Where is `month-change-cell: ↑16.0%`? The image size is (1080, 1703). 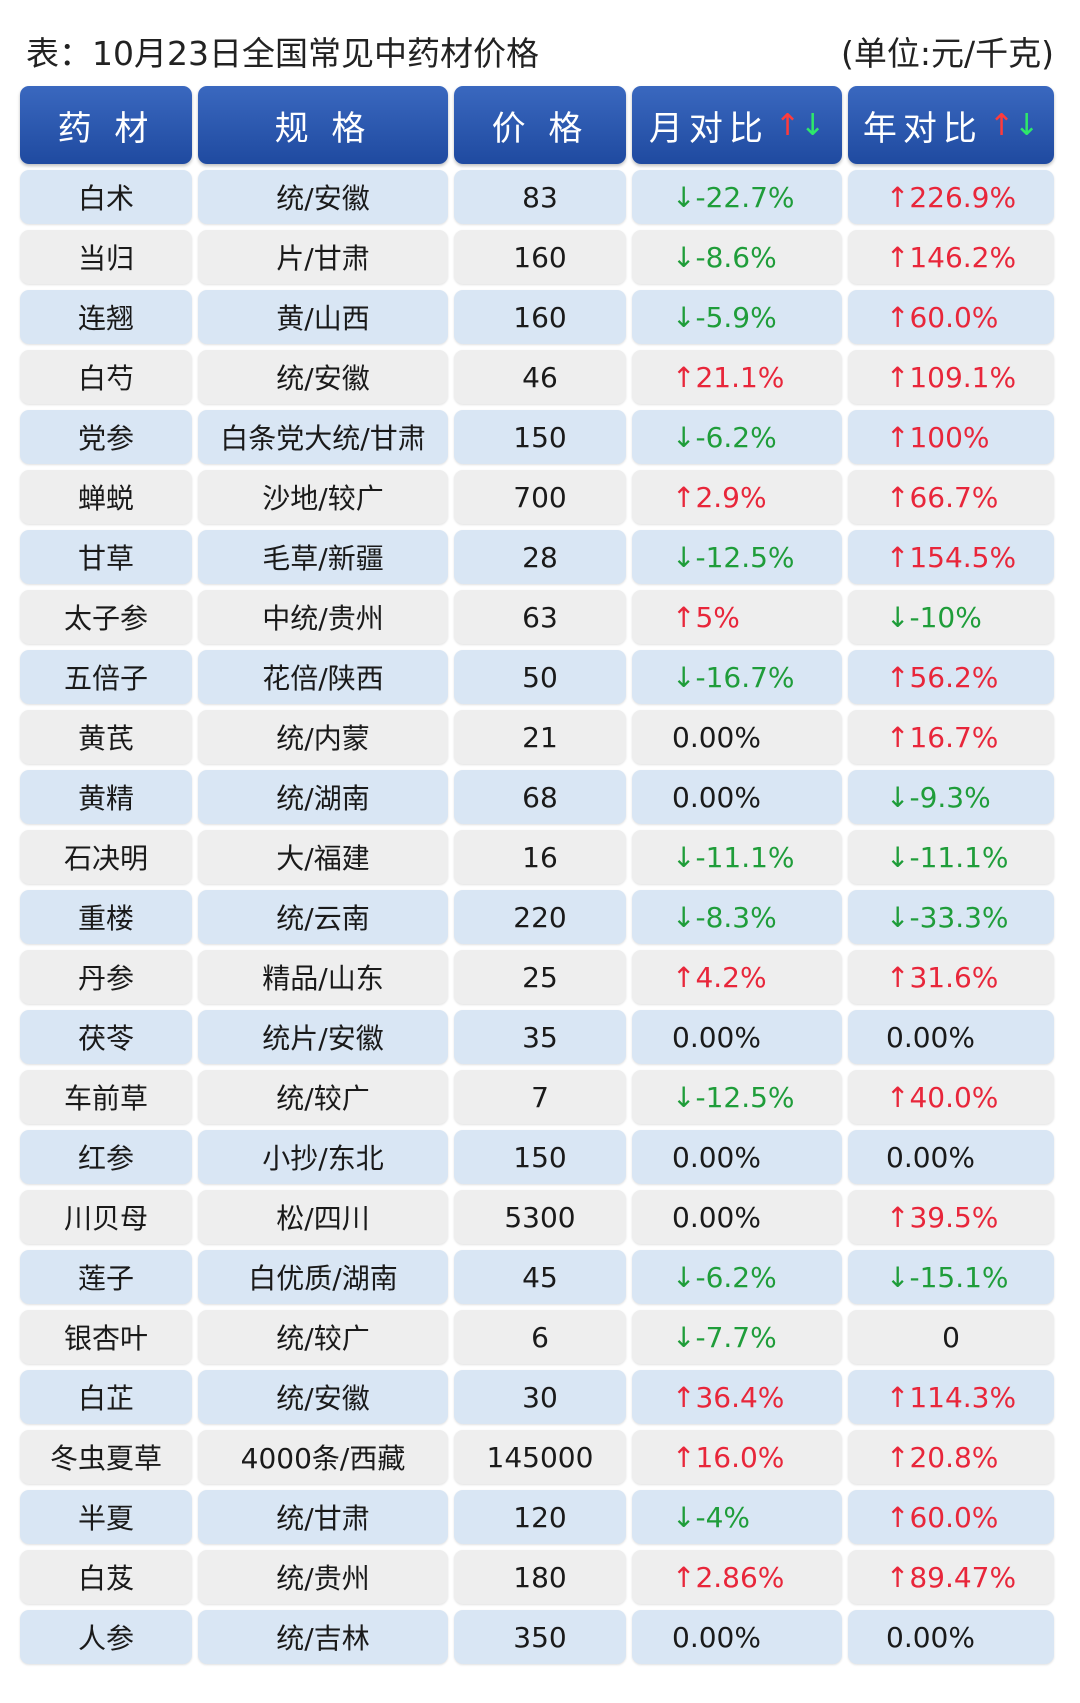
month-change-cell: ↑16.0% is located at coordinates (737, 1457).